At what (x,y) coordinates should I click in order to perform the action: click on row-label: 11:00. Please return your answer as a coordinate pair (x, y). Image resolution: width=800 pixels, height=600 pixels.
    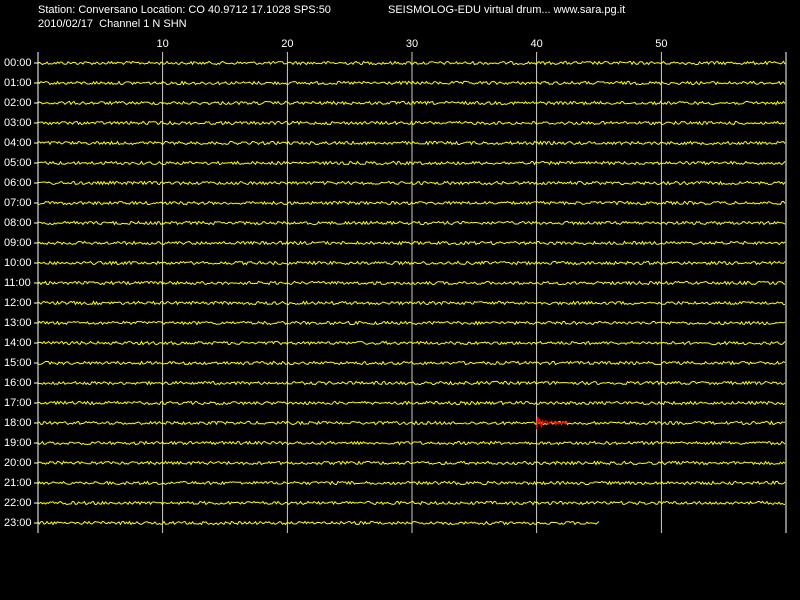
    Looking at the image, I should click on (17, 283).